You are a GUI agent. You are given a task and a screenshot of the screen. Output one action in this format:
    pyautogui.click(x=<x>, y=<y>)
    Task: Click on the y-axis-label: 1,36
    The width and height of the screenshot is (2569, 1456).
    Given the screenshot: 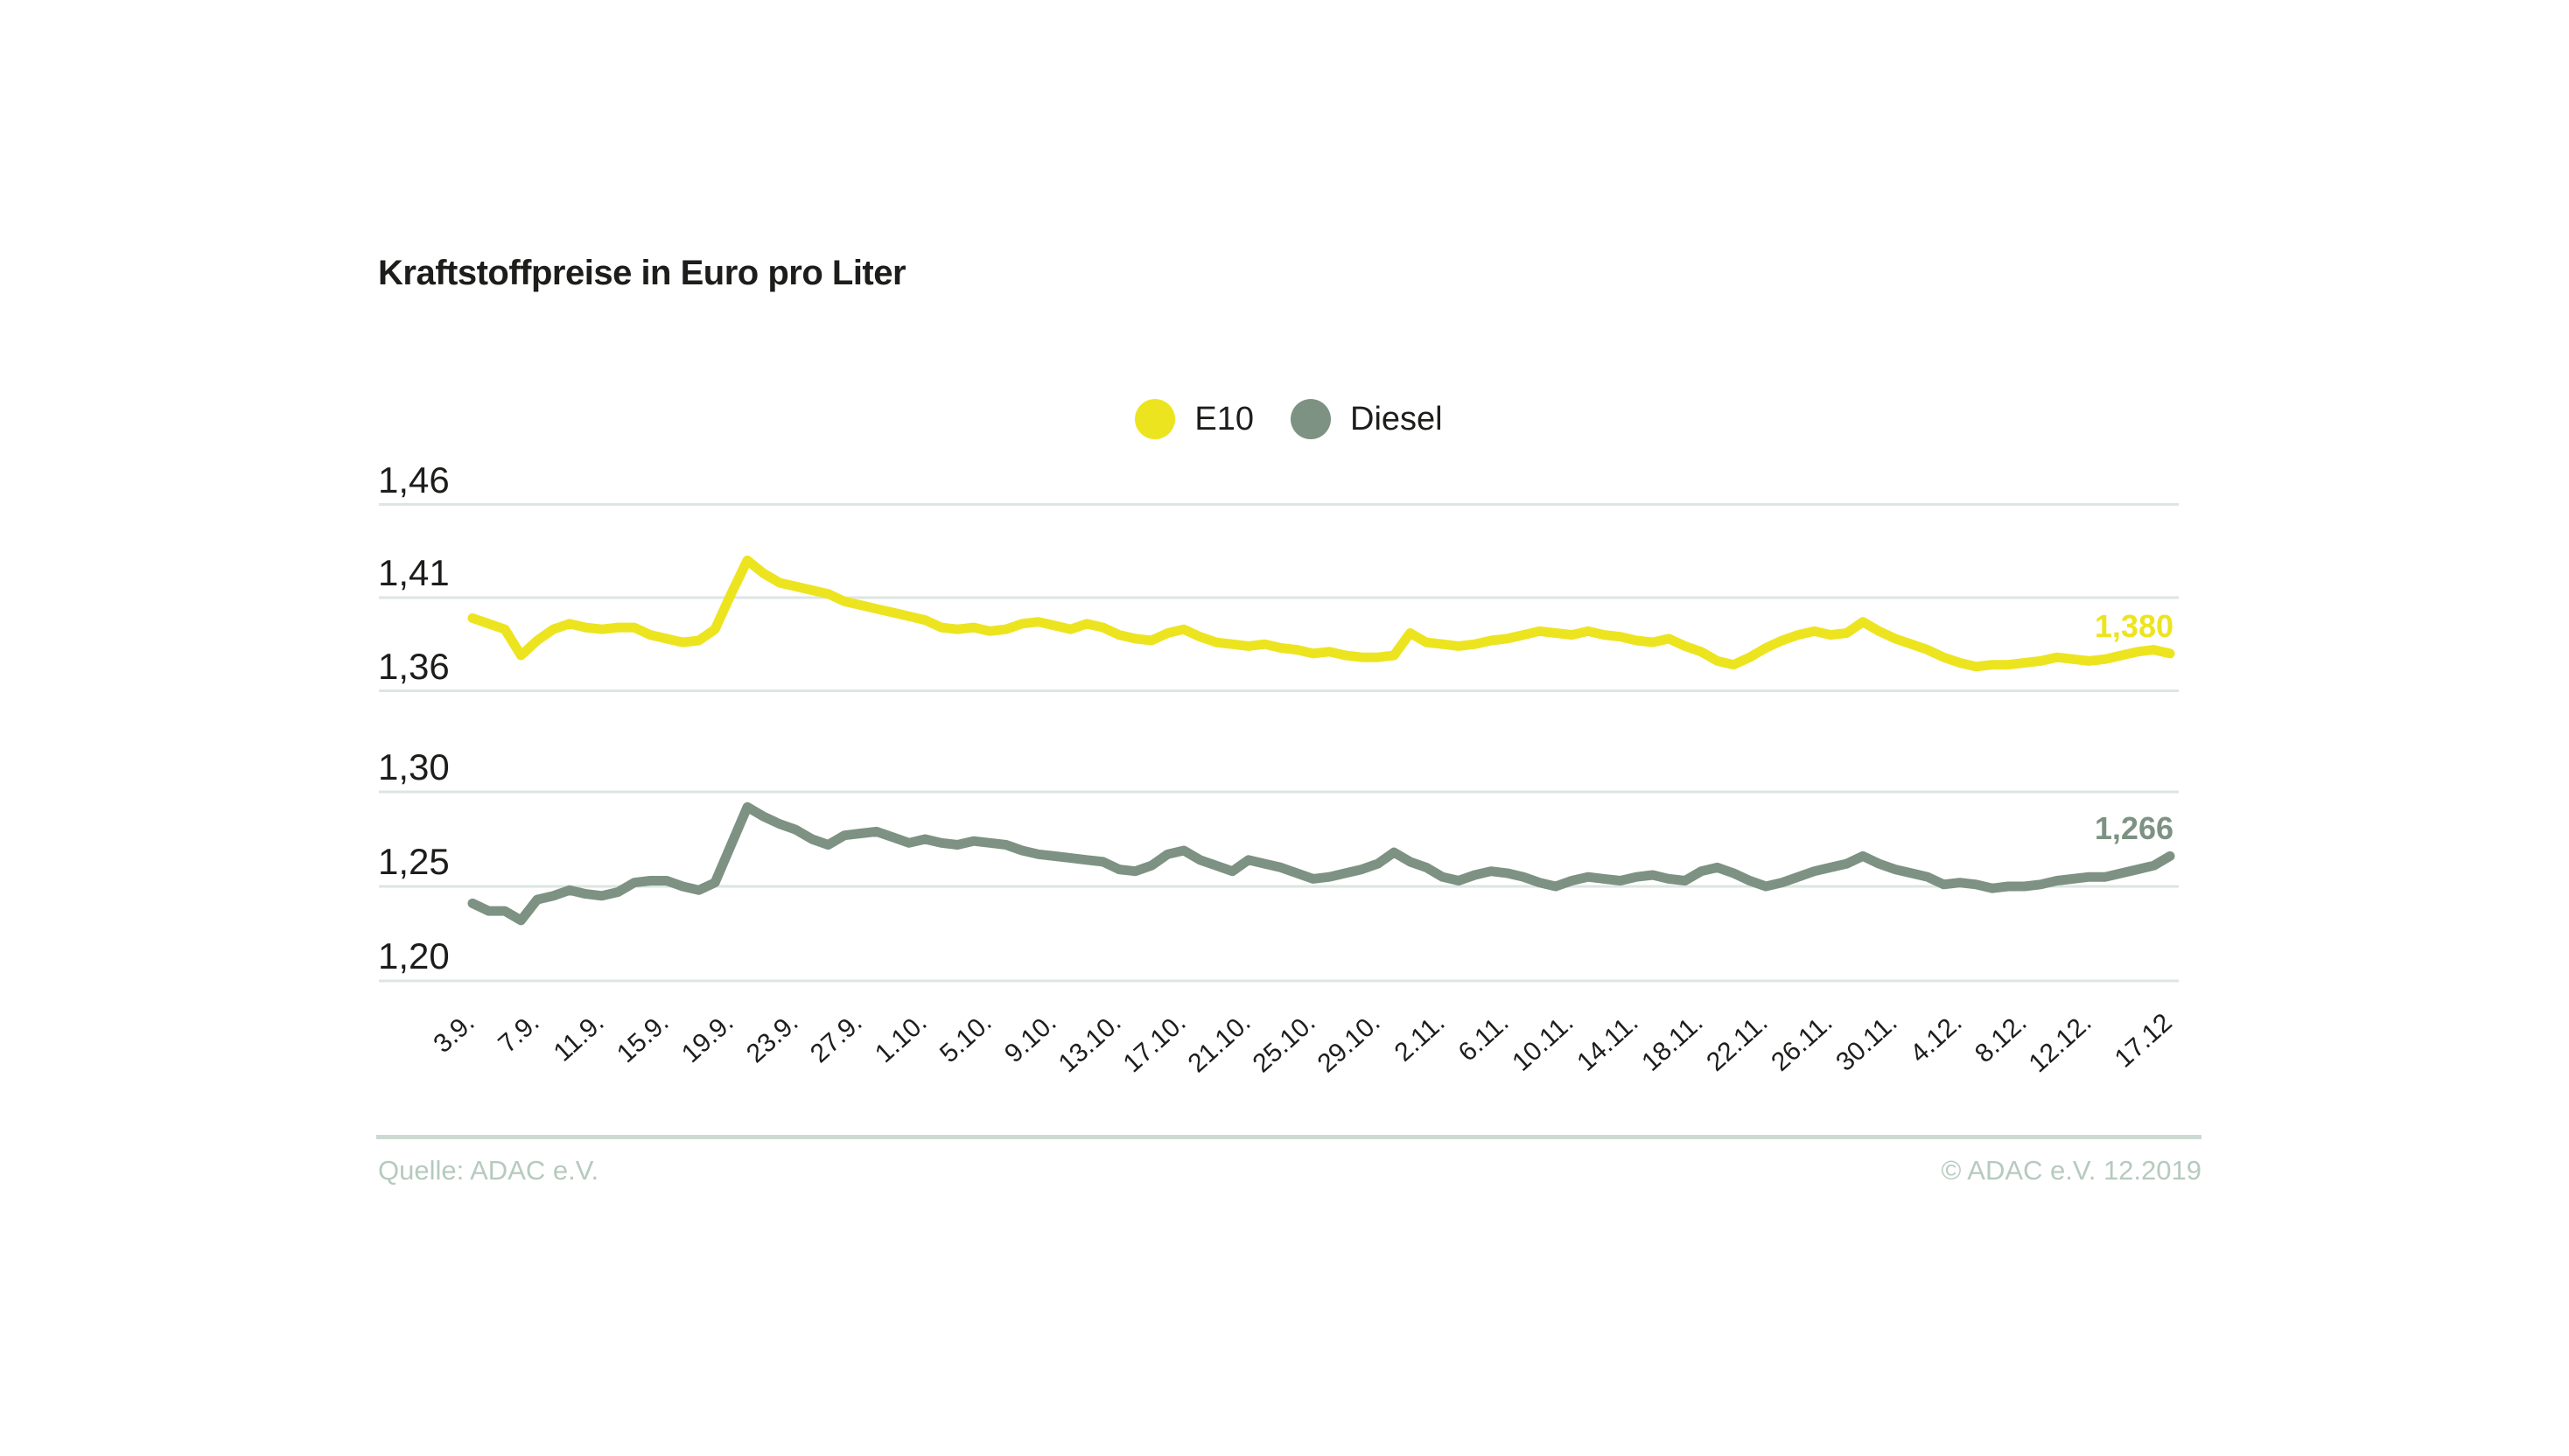 What is the action you would take?
    pyautogui.click(x=414, y=666)
    